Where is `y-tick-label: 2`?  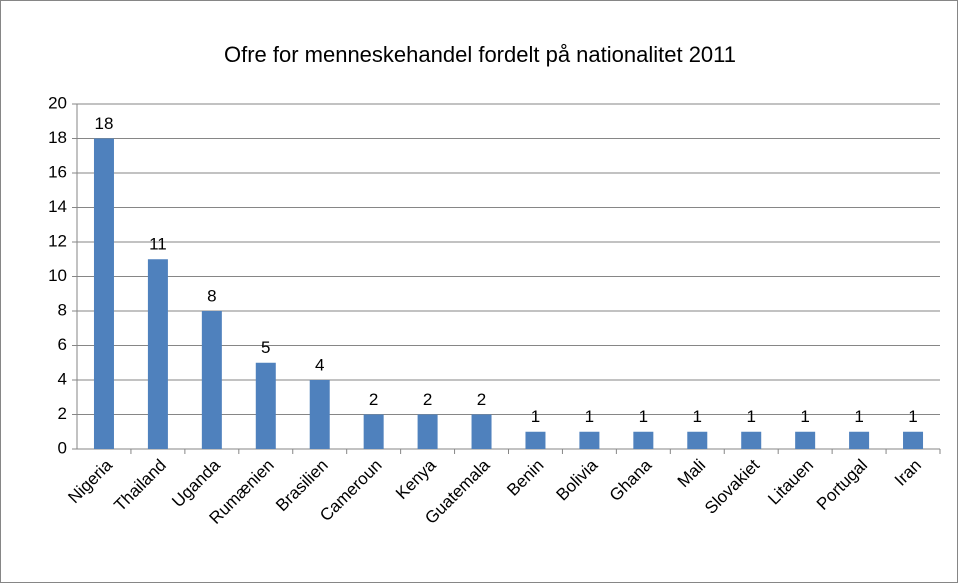 y-tick-label: 2 is located at coordinates (62, 413).